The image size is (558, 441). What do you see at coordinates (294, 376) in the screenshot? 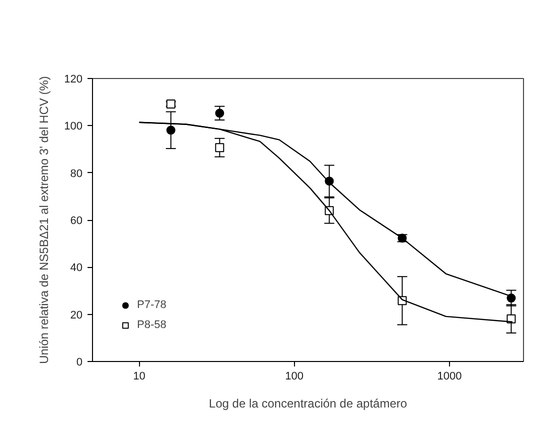
I see `x-tick-label: 100` at bounding box center [294, 376].